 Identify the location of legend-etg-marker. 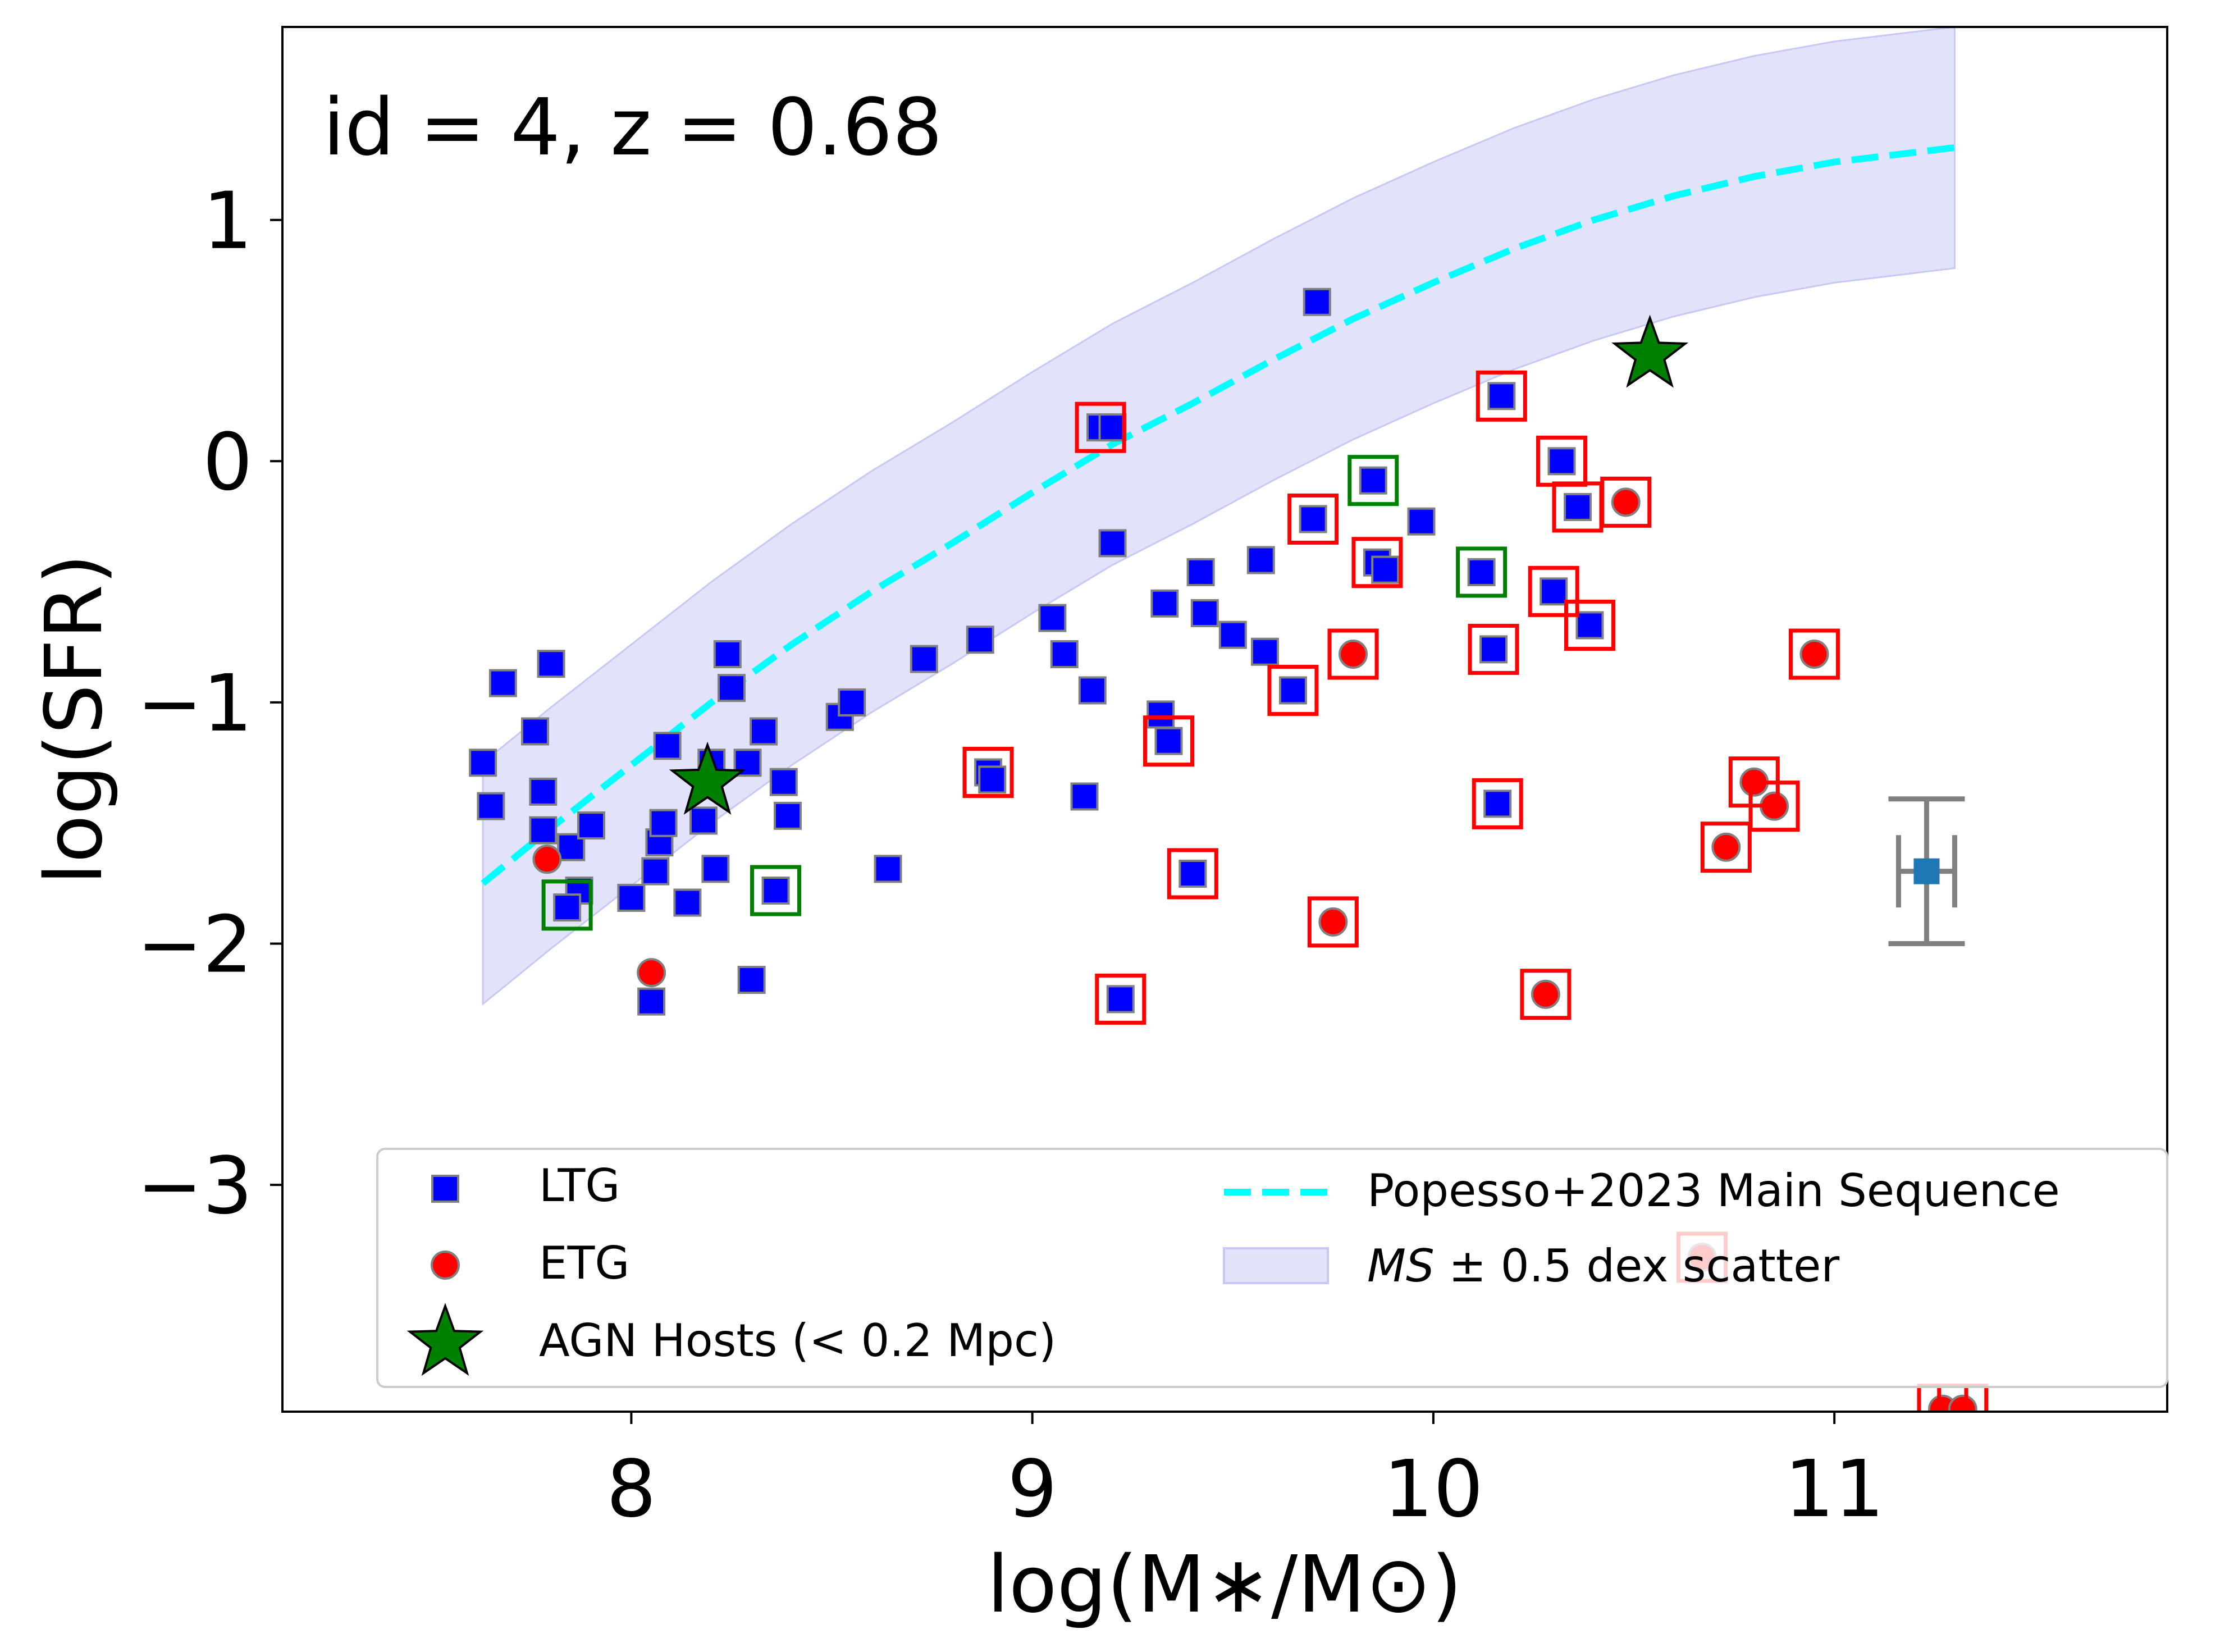
(445, 1265).